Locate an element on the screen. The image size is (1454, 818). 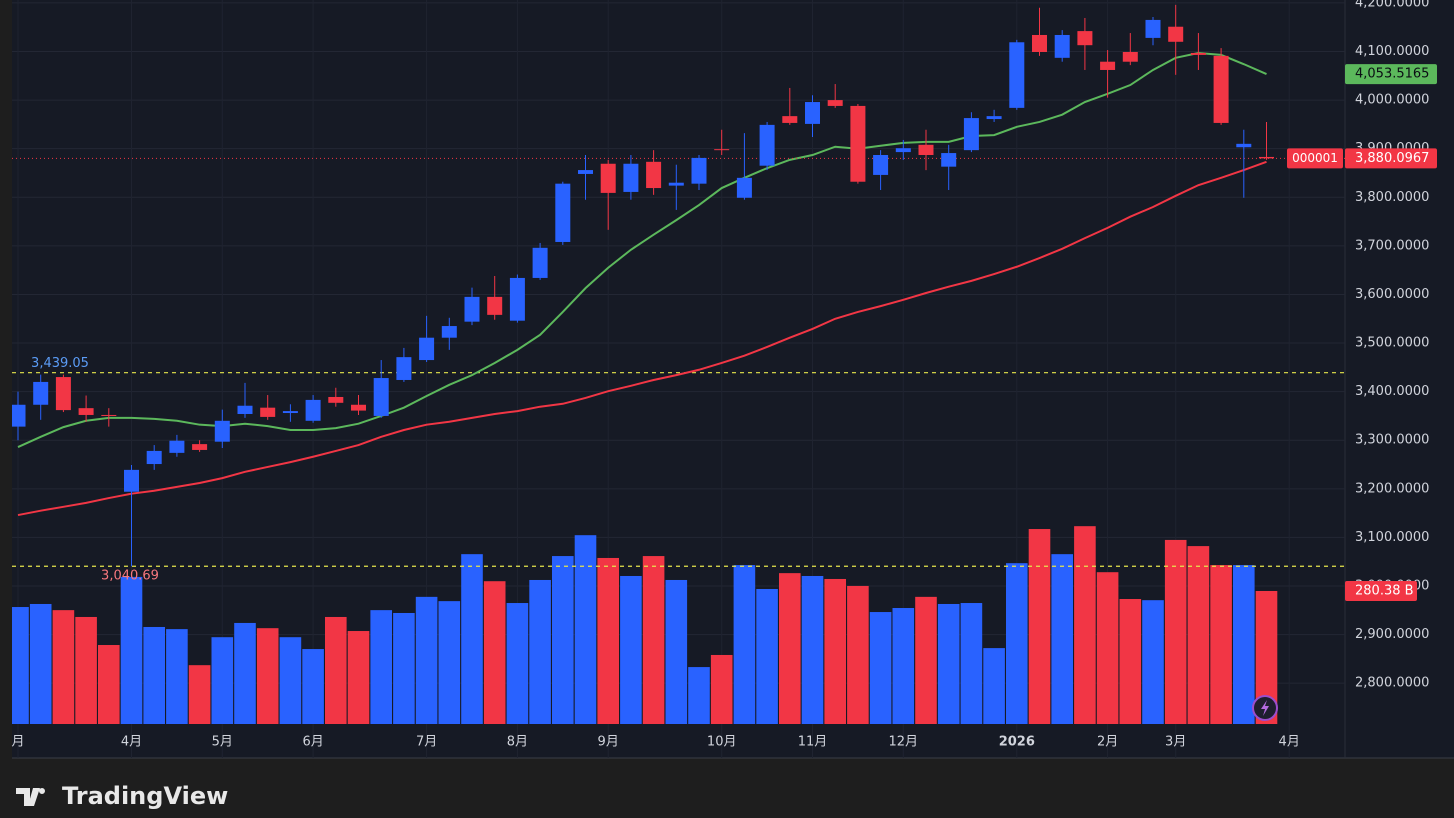
price-line-label: 3,040.69 is located at coordinates (130, 576).